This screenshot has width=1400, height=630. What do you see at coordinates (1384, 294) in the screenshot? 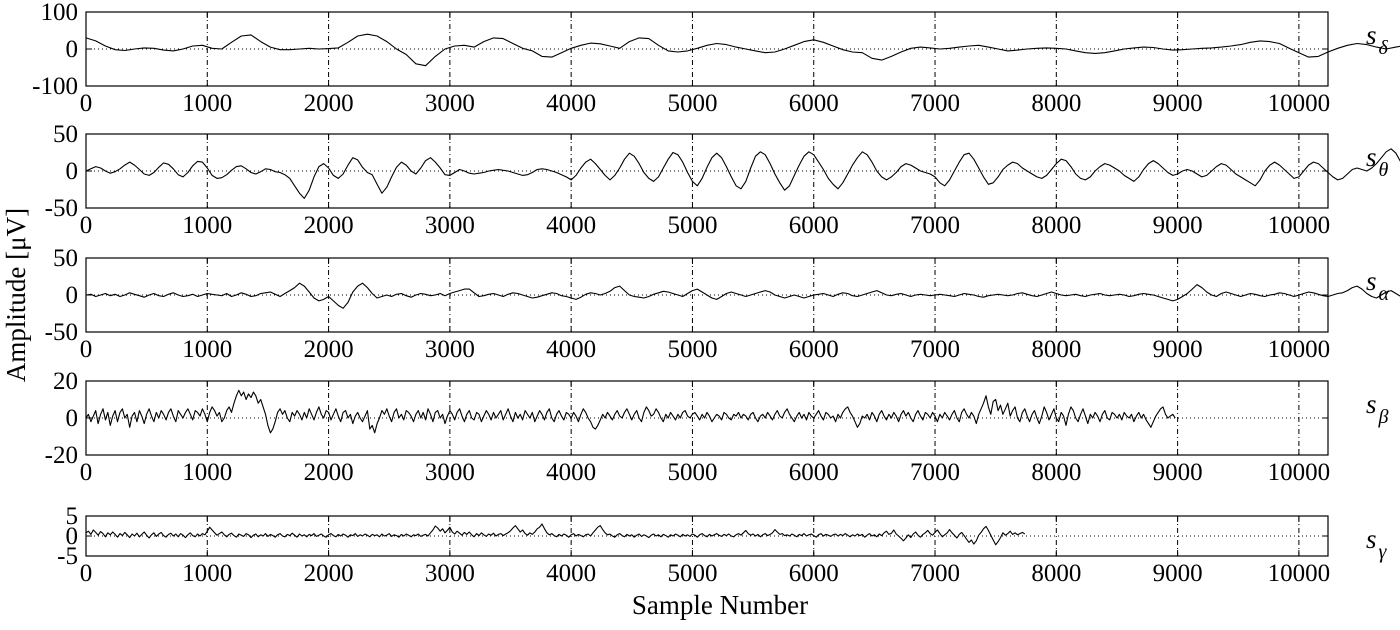
I see `band-label-subscript: α` at bounding box center [1384, 294].